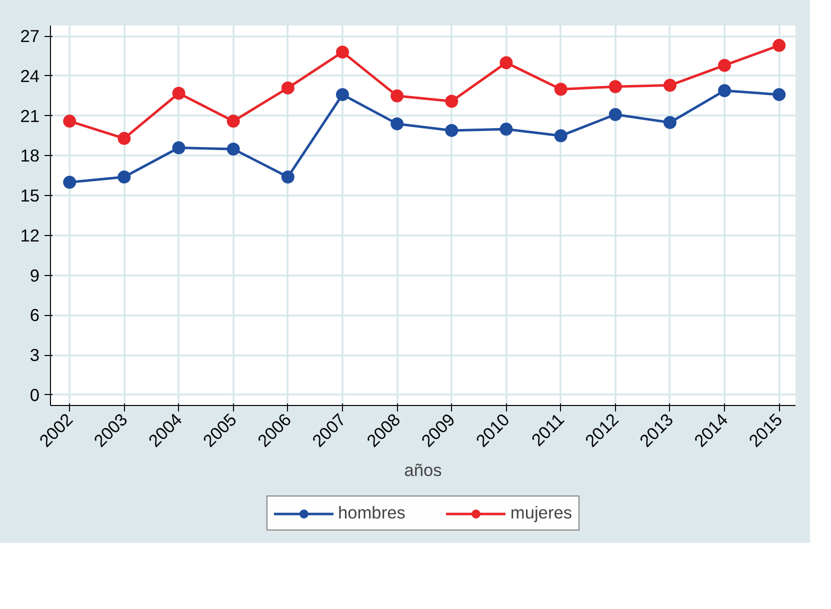  I want to click on legend-label: hombres, so click(372, 513).